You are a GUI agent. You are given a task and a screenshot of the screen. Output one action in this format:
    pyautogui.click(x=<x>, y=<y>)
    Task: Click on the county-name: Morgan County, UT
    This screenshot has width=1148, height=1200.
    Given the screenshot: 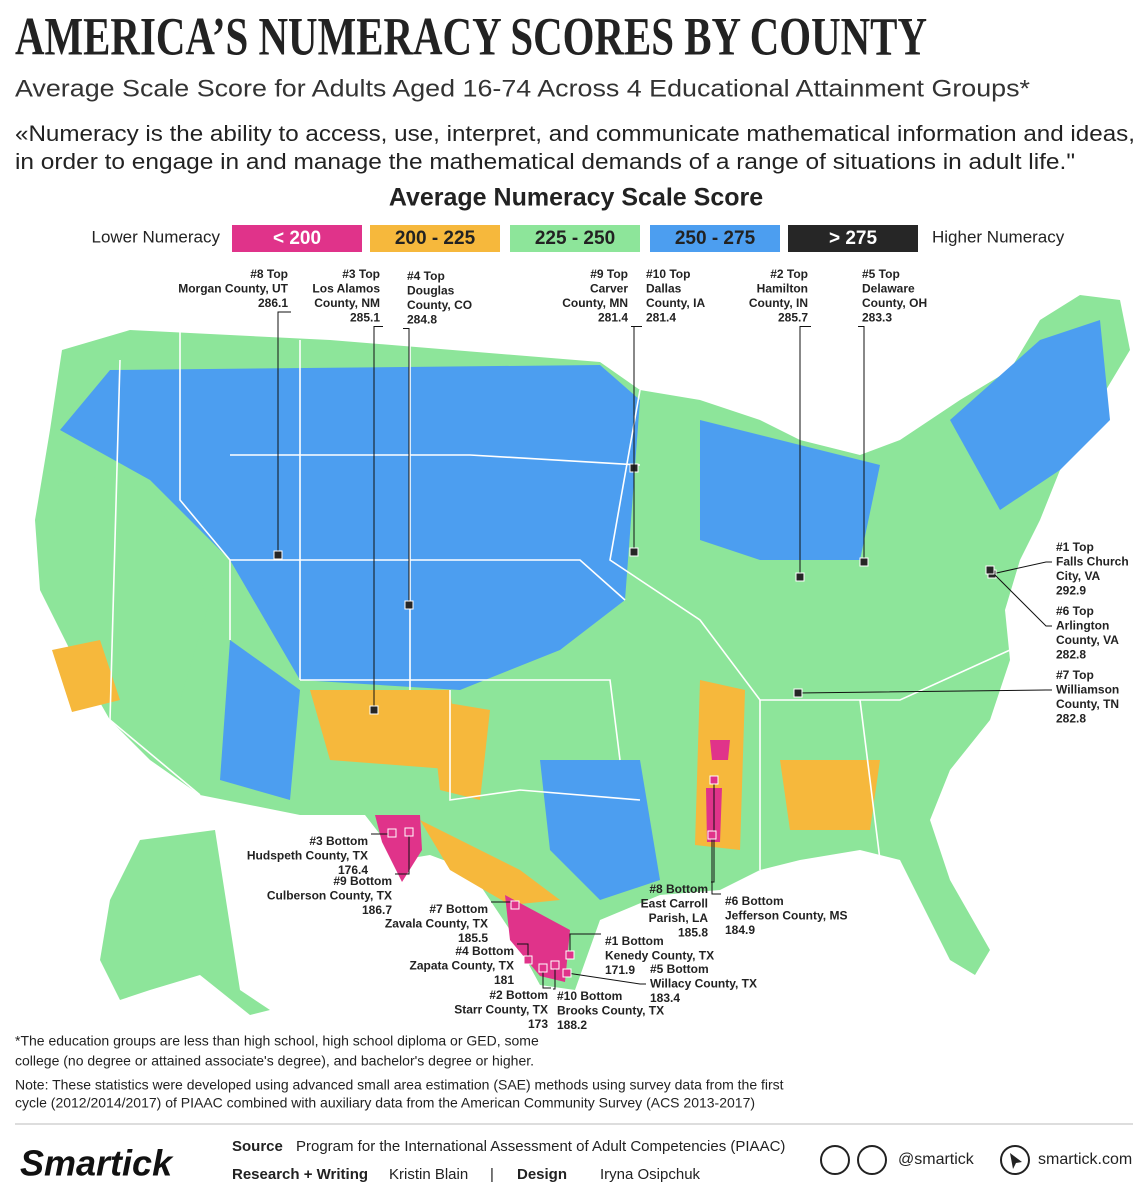 What is the action you would take?
    pyautogui.click(x=233, y=289)
    